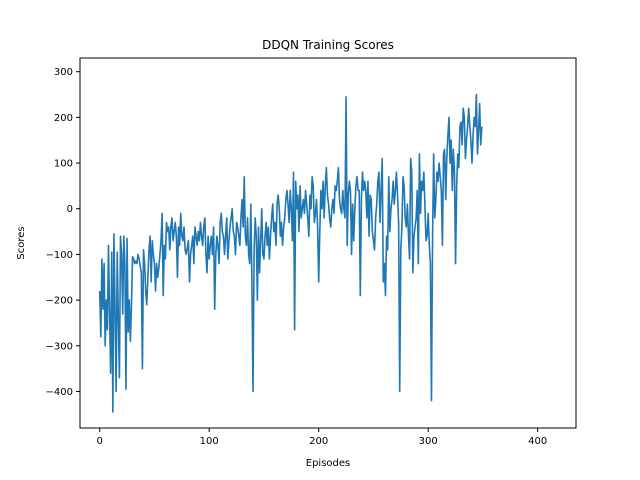 The width and height of the screenshot is (640, 480). I want to click on x-tick-label: 100, so click(209, 441).